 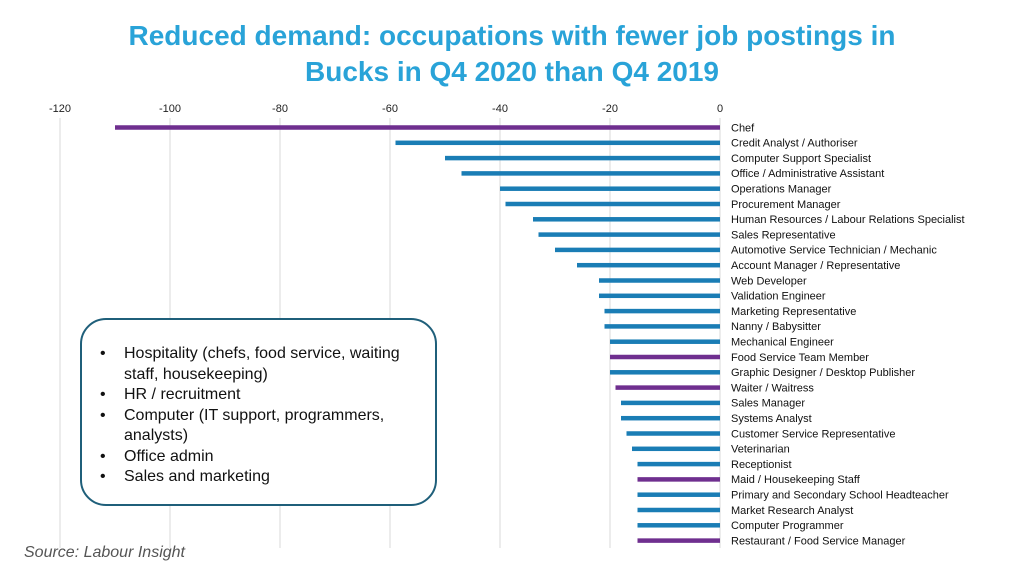 What do you see at coordinates (840, 496) in the screenshot?
I see `category-label: Primary and Secondary School Headteacher` at bounding box center [840, 496].